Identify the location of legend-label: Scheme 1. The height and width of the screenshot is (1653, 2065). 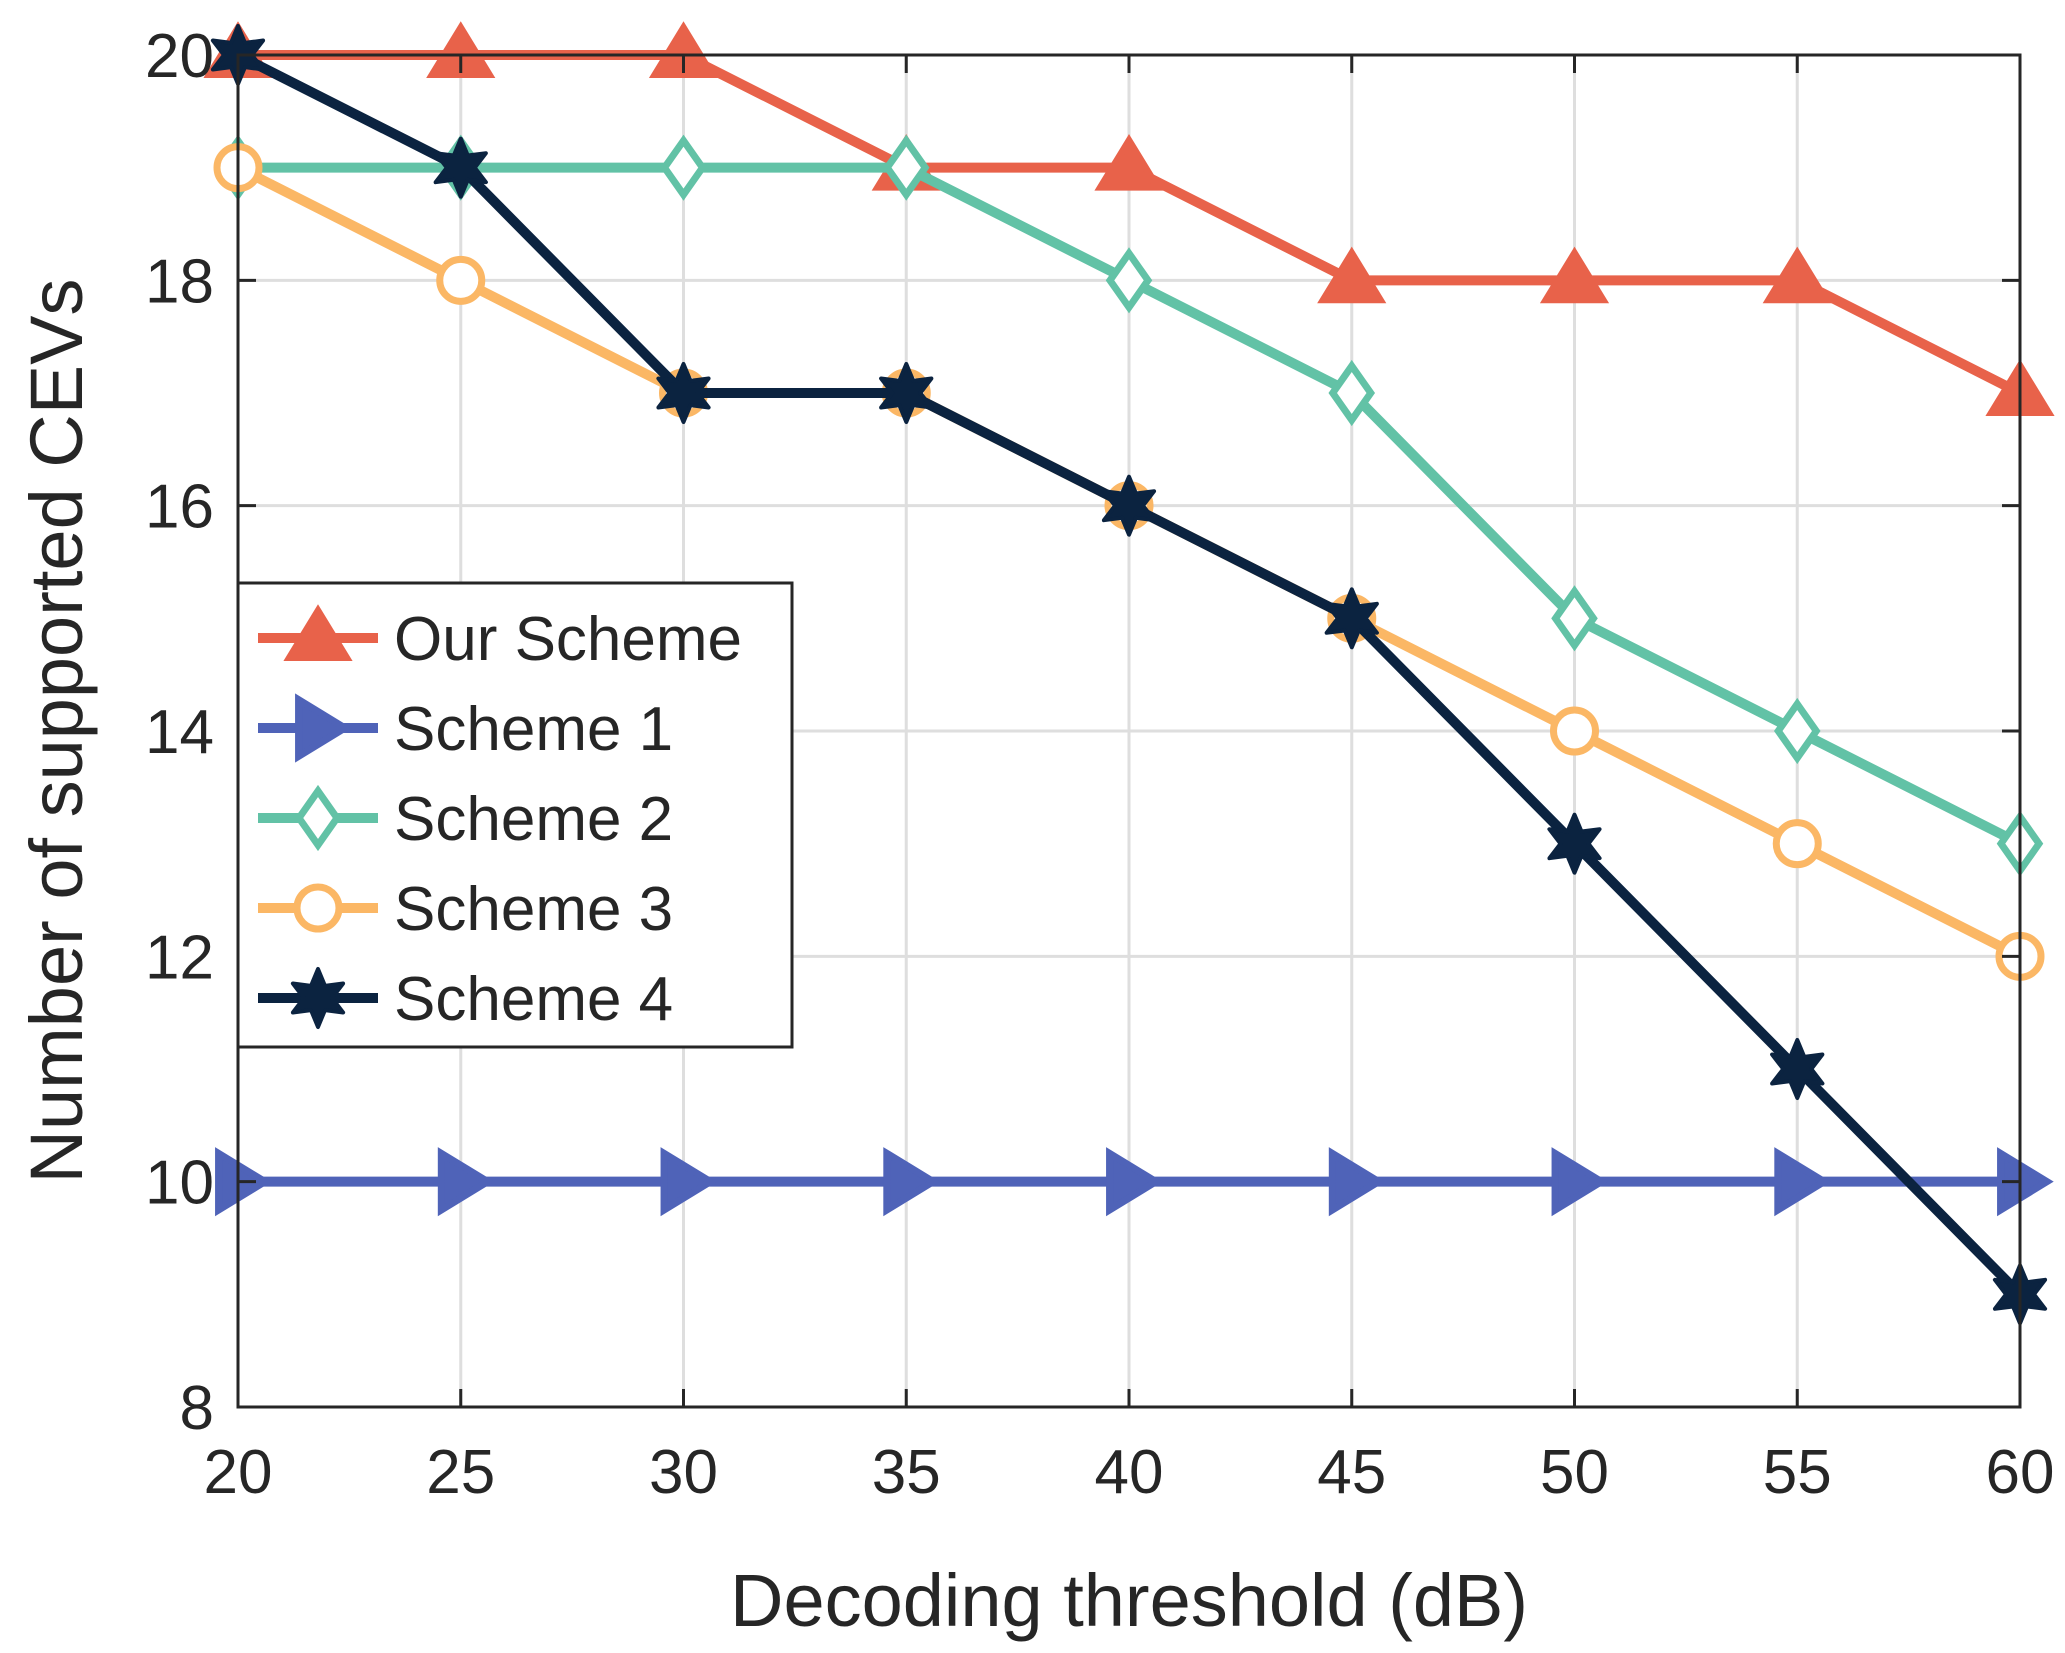
(533, 729).